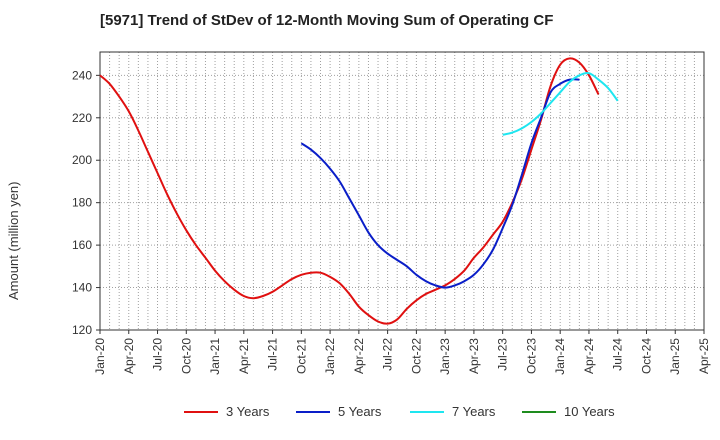 This screenshot has height=440, width=720. Describe the element at coordinates (388, 354) in the screenshot. I see `x-tick-label: Jul-22` at that location.